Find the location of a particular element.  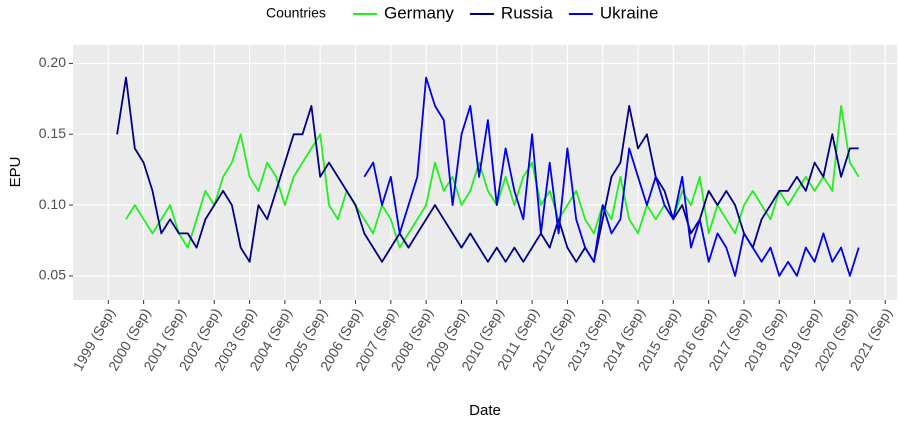

y-tick-label: 0.20 is located at coordinates (52, 62).